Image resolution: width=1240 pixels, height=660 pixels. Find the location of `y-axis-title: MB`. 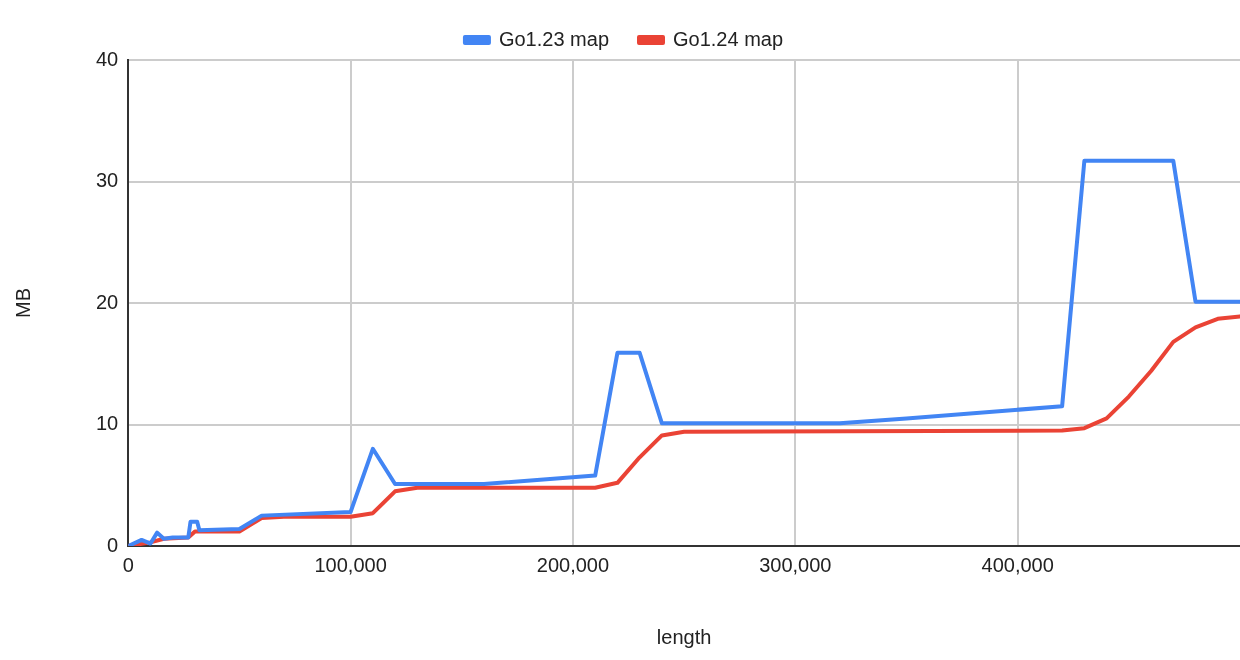

y-axis-title: MB is located at coordinates (22, 303).